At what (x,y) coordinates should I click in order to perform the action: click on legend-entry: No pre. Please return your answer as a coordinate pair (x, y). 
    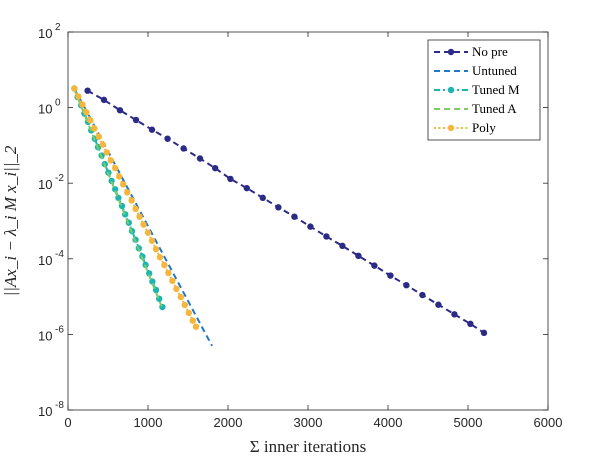
    Looking at the image, I should click on (471, 51).